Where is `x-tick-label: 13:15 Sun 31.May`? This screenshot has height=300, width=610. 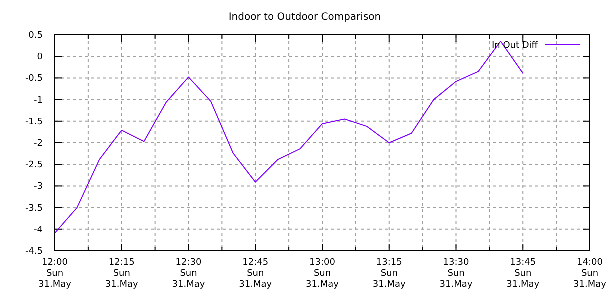
x-tick-label: 13:15 Sun 31.May is located at coordinates (389, 274).